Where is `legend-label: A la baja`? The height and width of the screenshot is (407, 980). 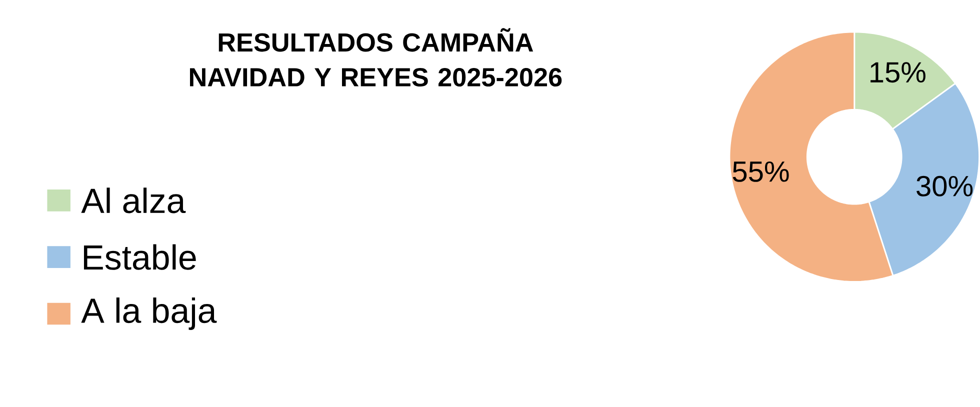
legend-label: A la baja is located at coordinates (149, 314).